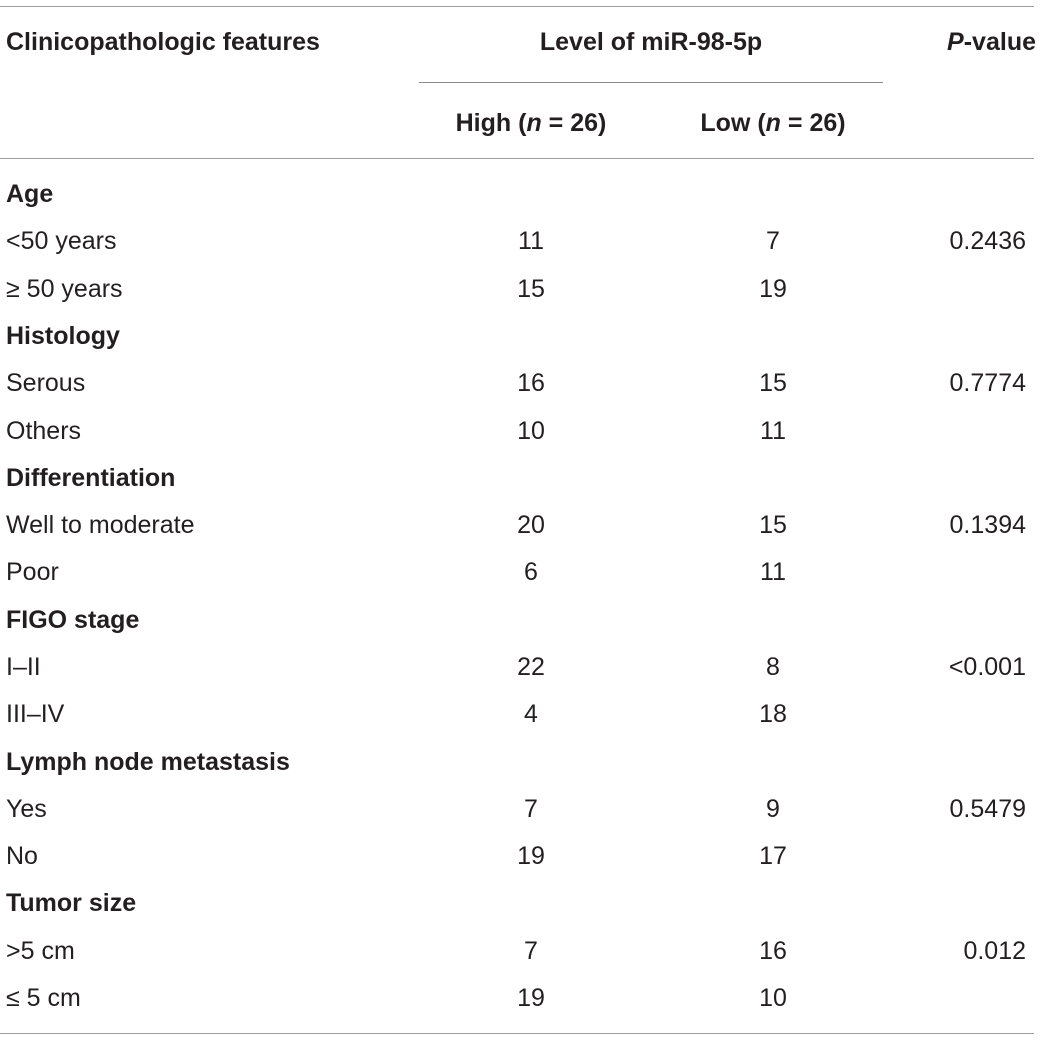 The image size is (1040, 1040). I want to click on row-label: No, so click(22, 856).